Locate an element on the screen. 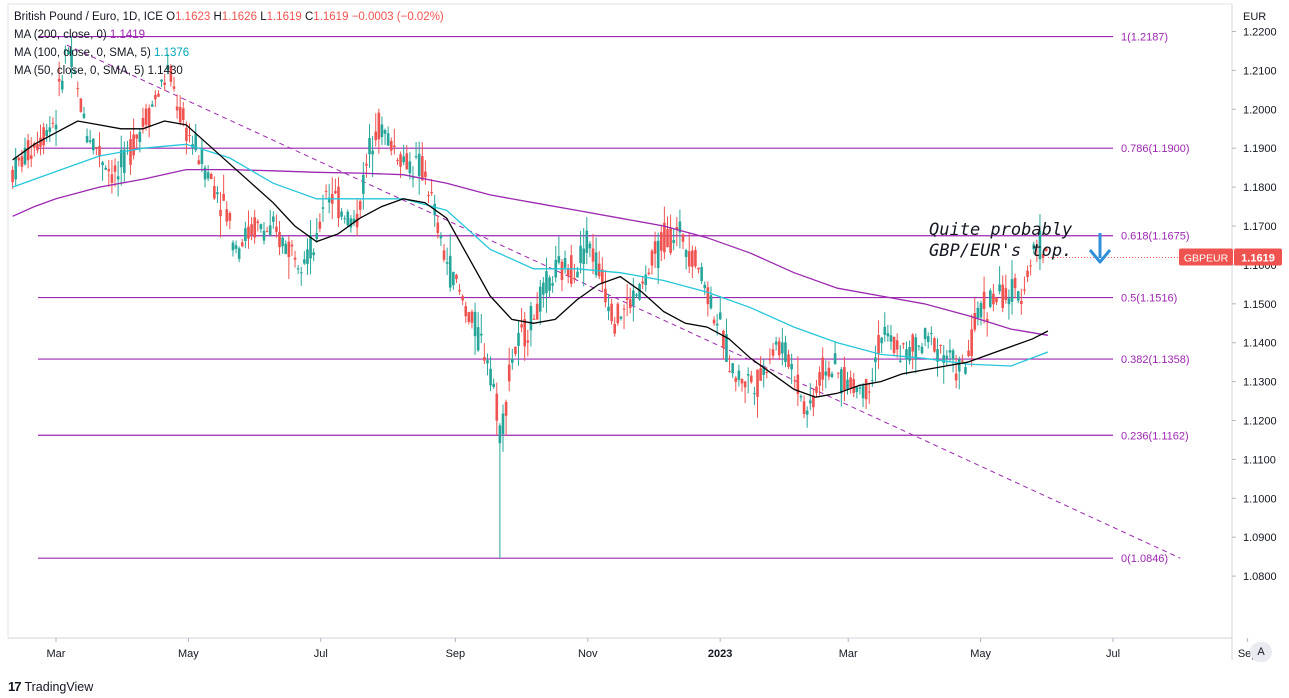 This screenshot has height=698, width=1289. ma100-legend: MA (100, close, 0, SMA, 5) 1.1376 is located at coordinates (229, 53).